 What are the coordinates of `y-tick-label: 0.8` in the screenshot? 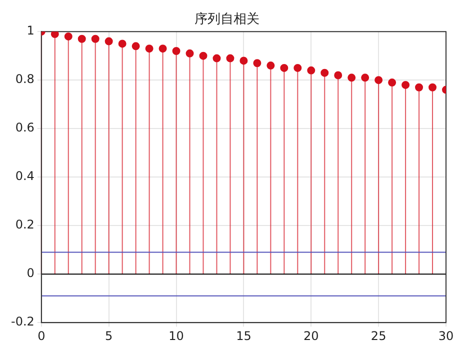 It's located at (24, 79).